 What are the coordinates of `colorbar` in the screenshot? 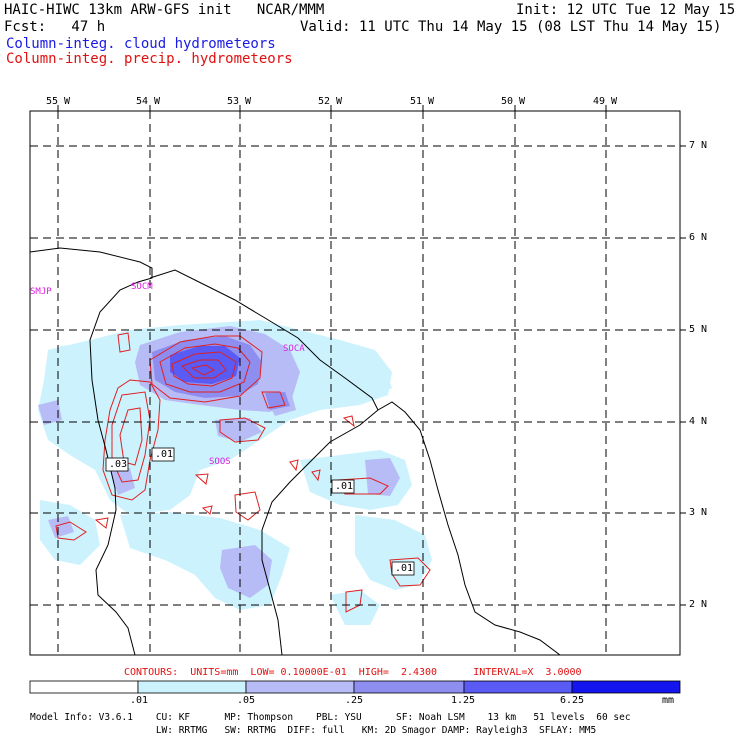 It's located at (355, 687).